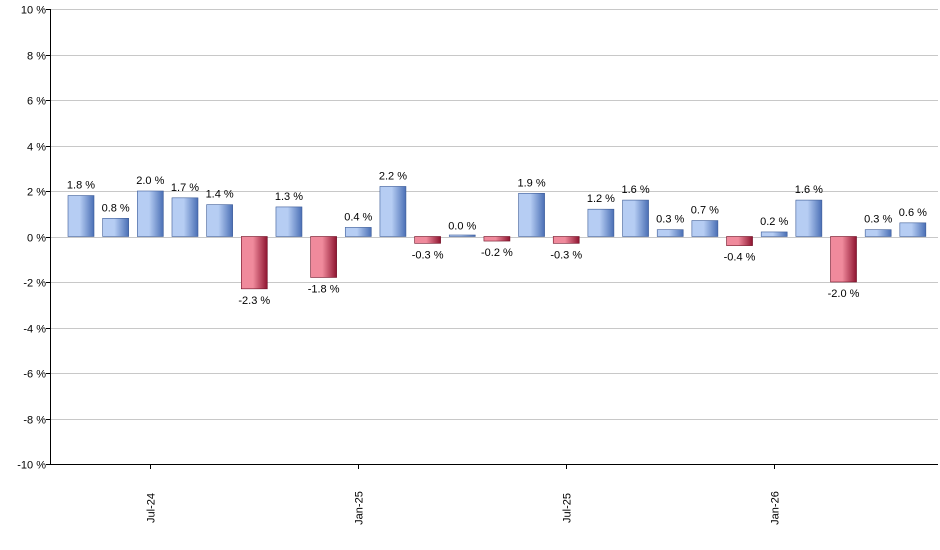 The height and width of the screenshot is (550, 940). I want to click on data-label: 2.2 %, so click(393, 176).